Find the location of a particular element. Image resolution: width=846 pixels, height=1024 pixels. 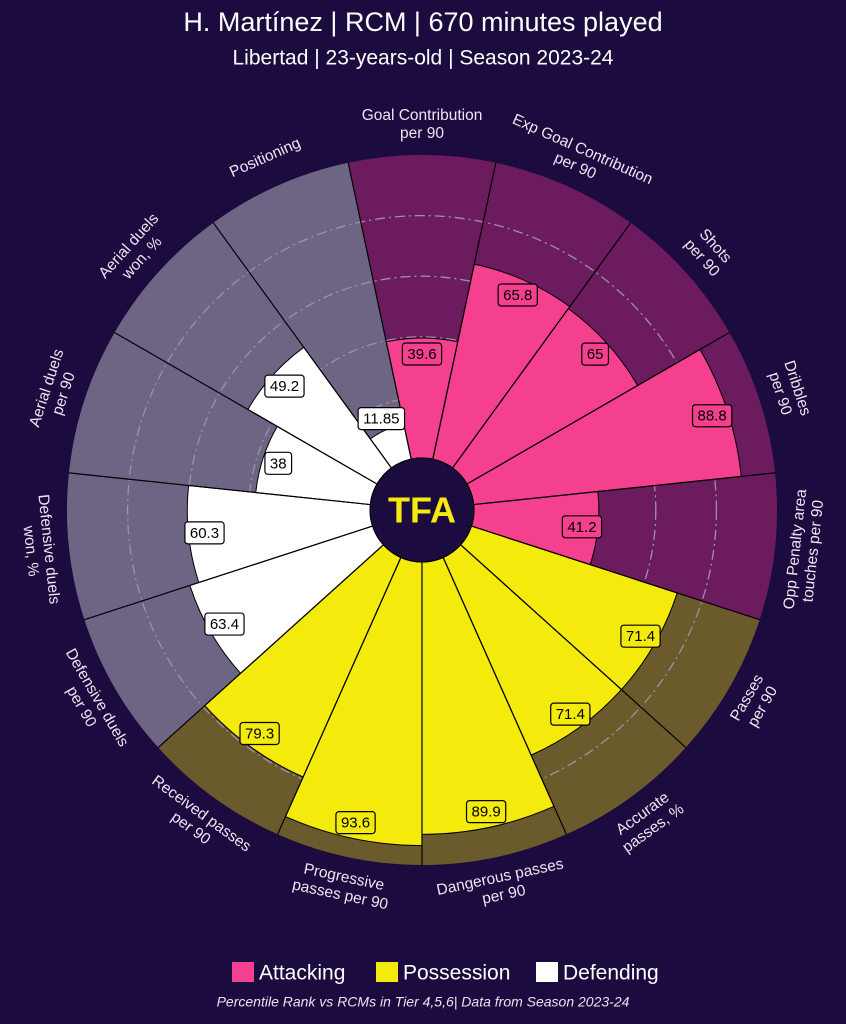

value-label: 41.2 is located at coordinates (581, 527).